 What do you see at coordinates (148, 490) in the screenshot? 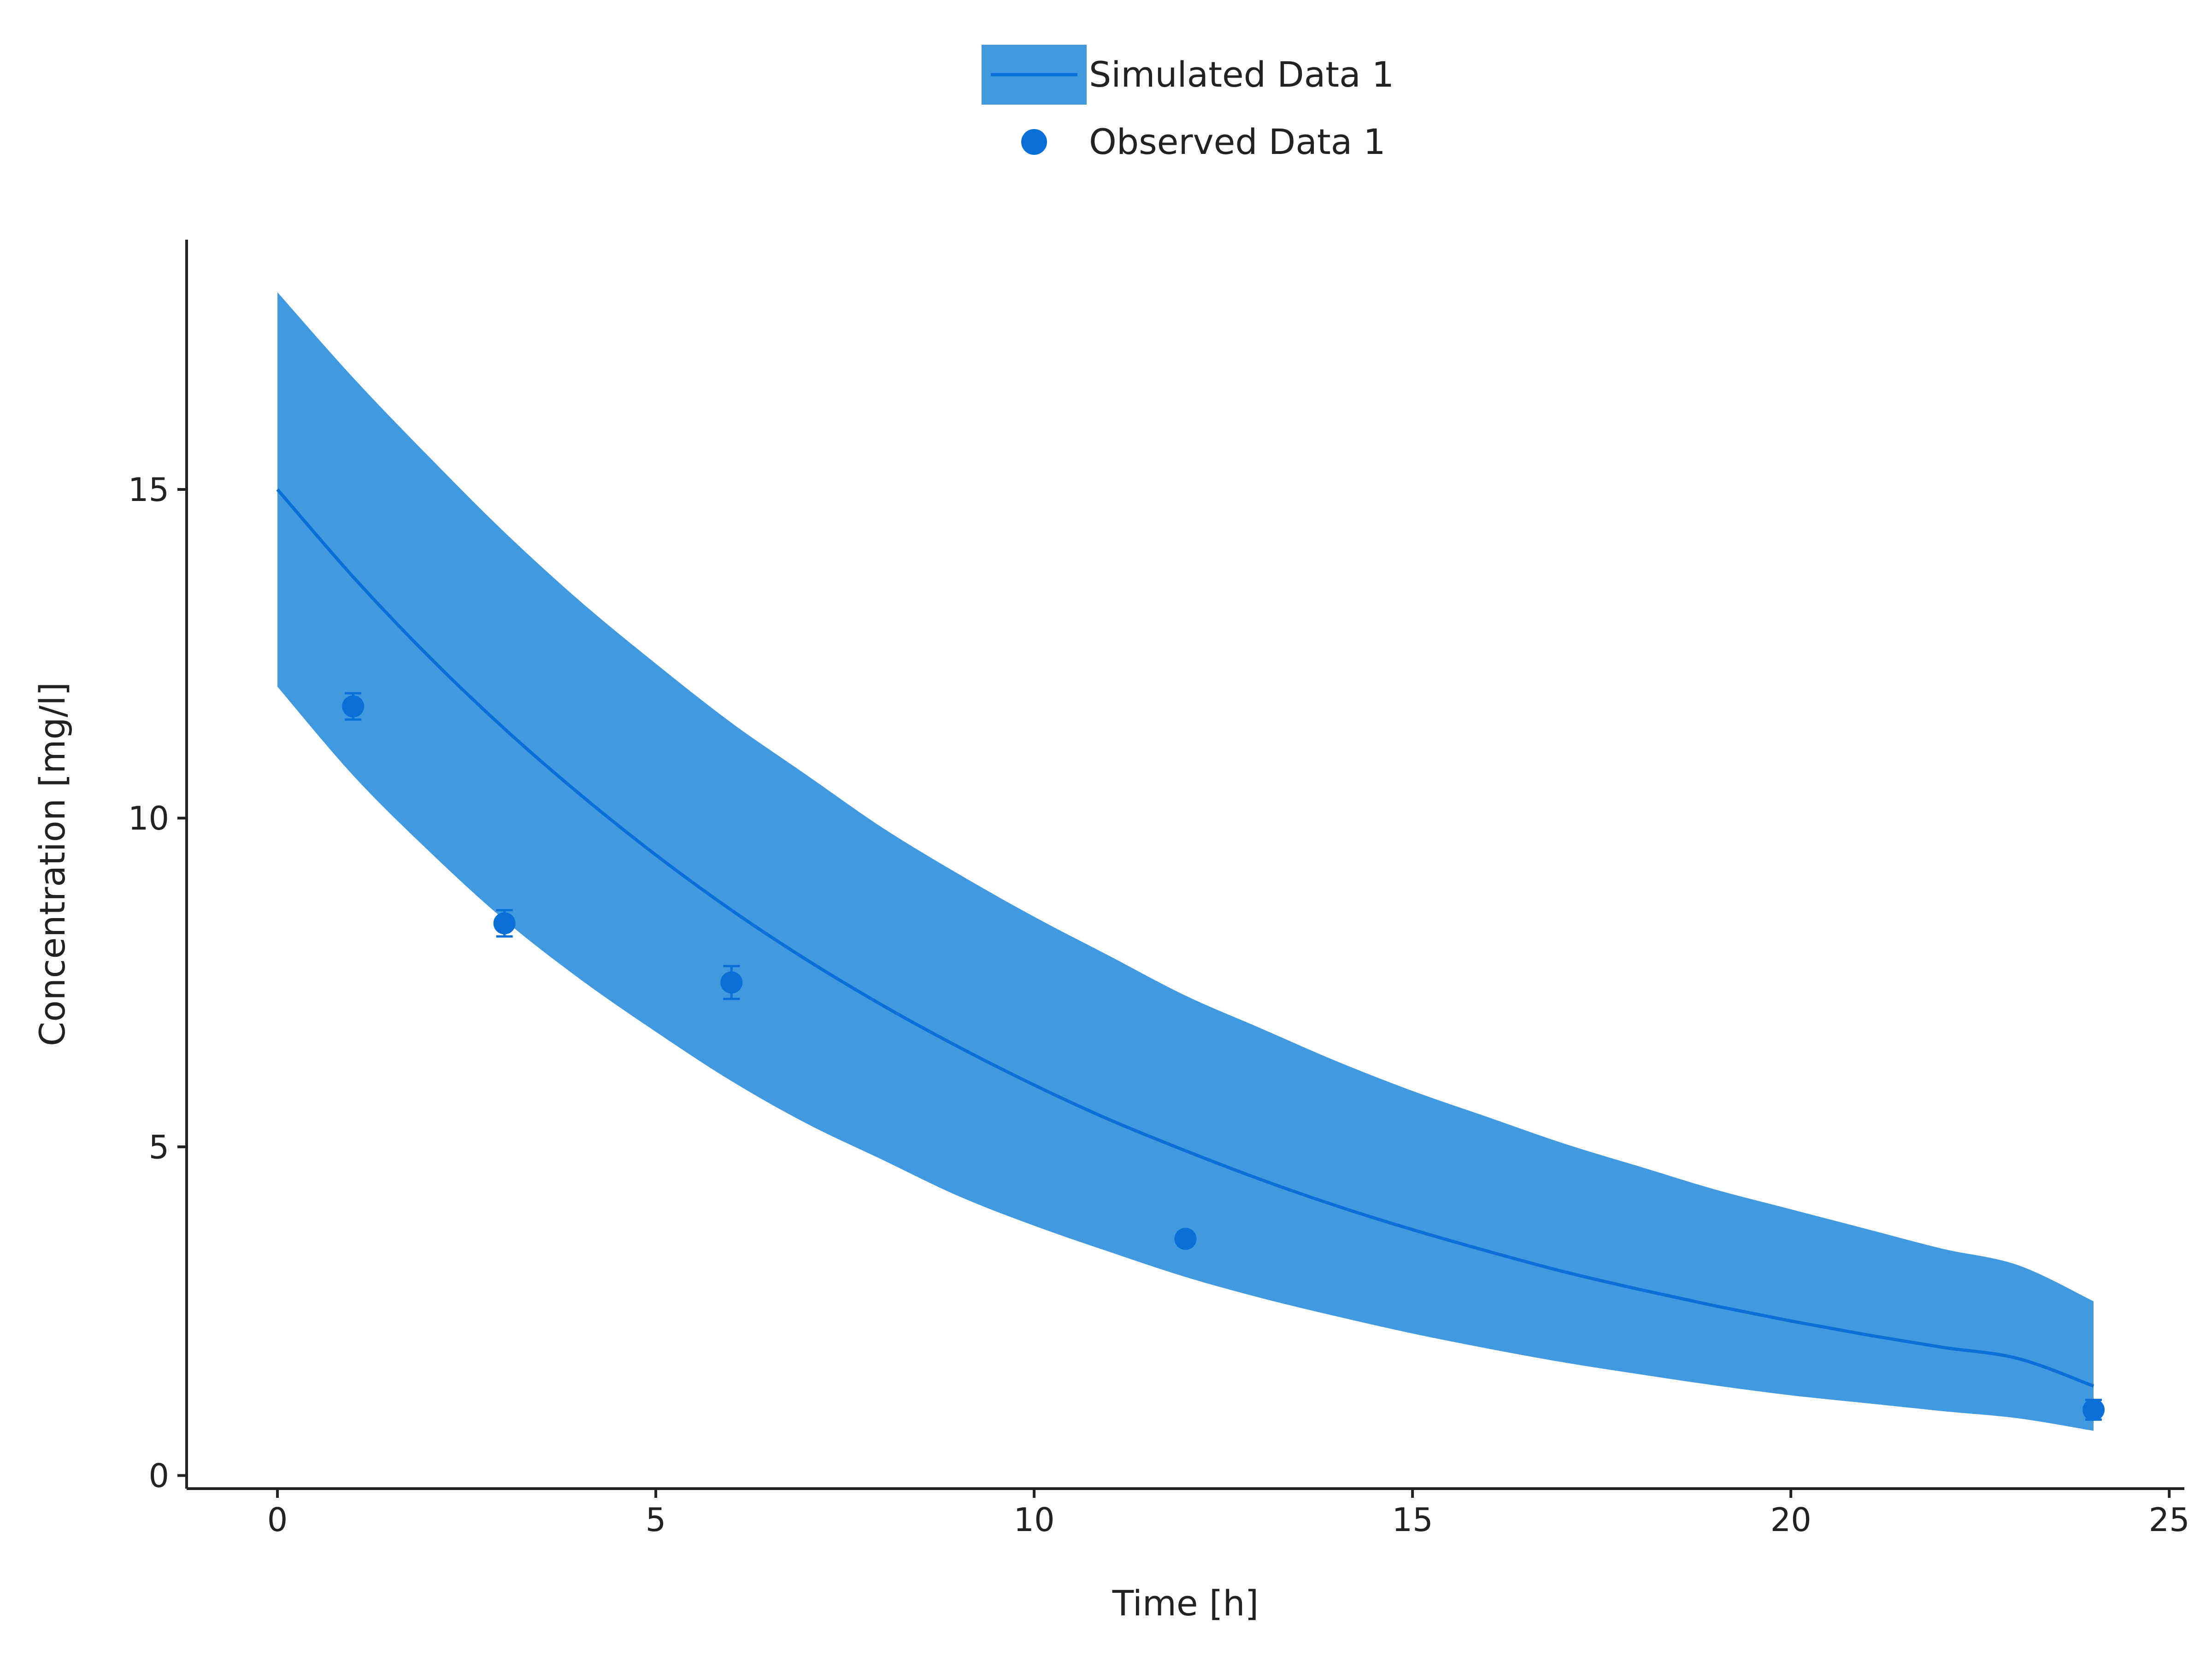
I see `y-tick-label: 15` at bounding box center [148, 490].